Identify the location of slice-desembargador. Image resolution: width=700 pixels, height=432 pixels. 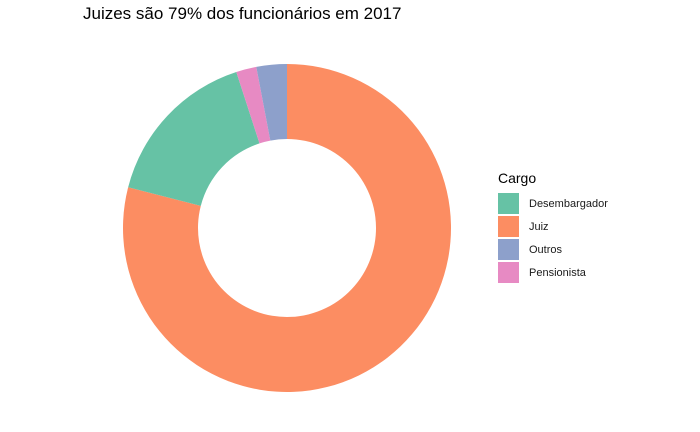
(194, 139).